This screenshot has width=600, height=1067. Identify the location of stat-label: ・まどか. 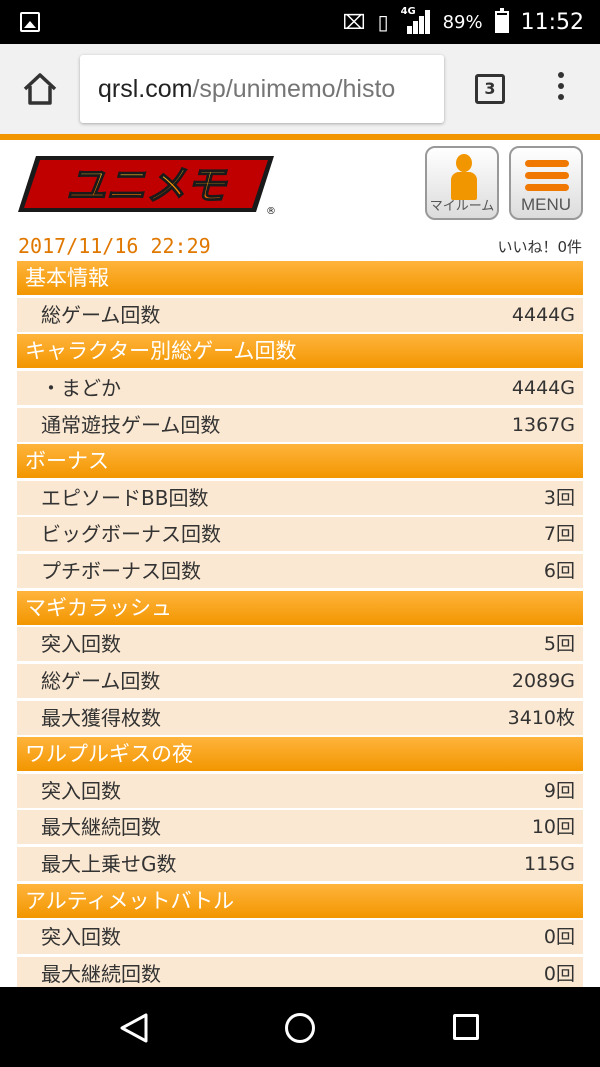
(81, 387).